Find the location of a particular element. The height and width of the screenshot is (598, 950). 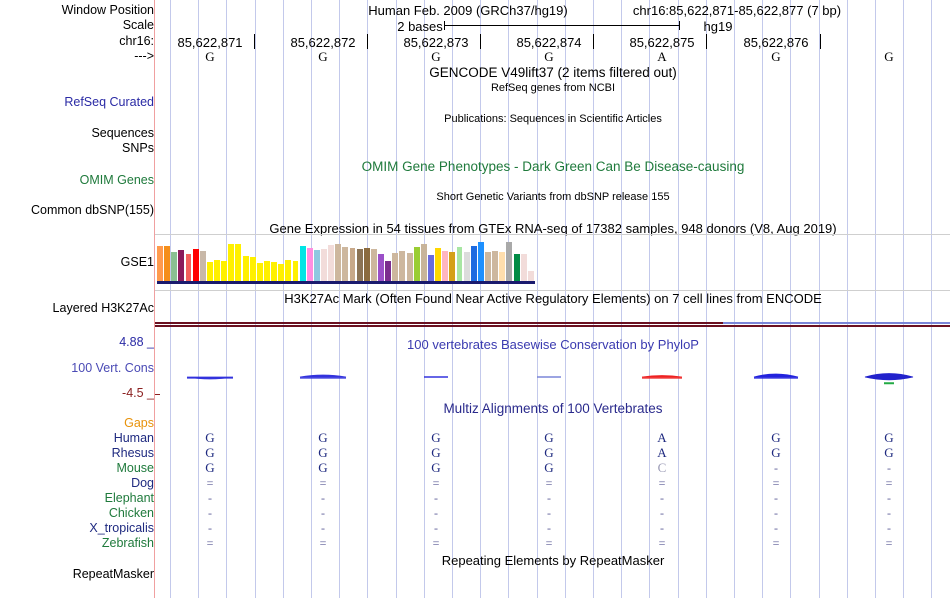

gtex-bar-chart is located at coordinates (346, 262).